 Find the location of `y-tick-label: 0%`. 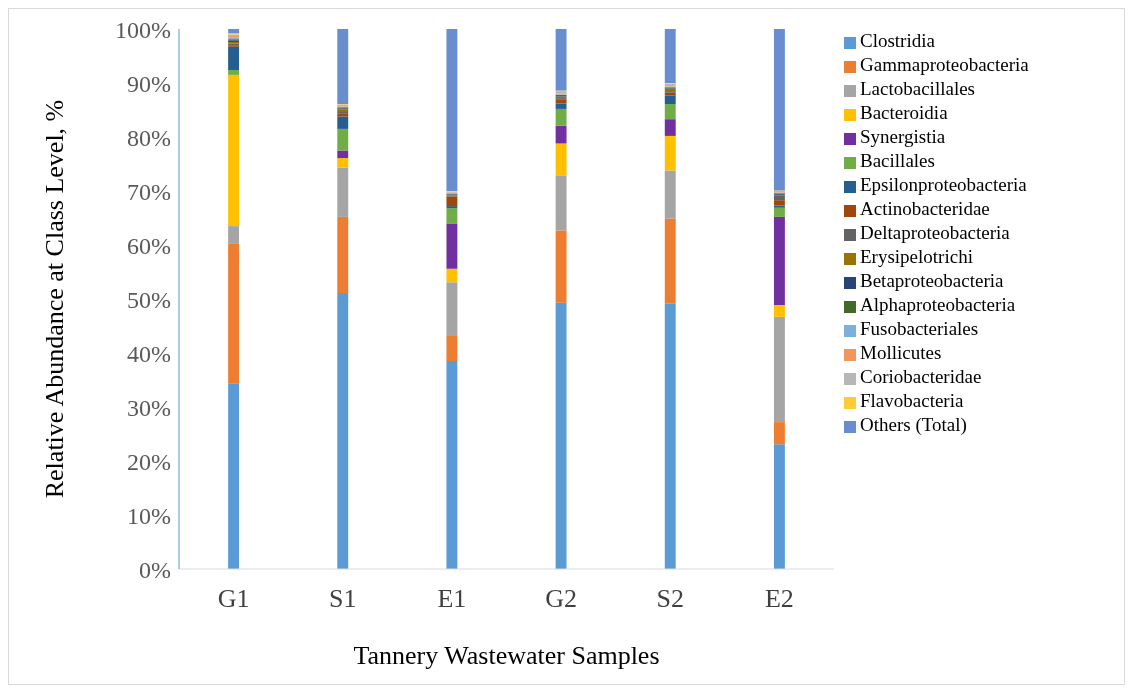

y-tick-label: 0% is located at coordinates (155, 569).